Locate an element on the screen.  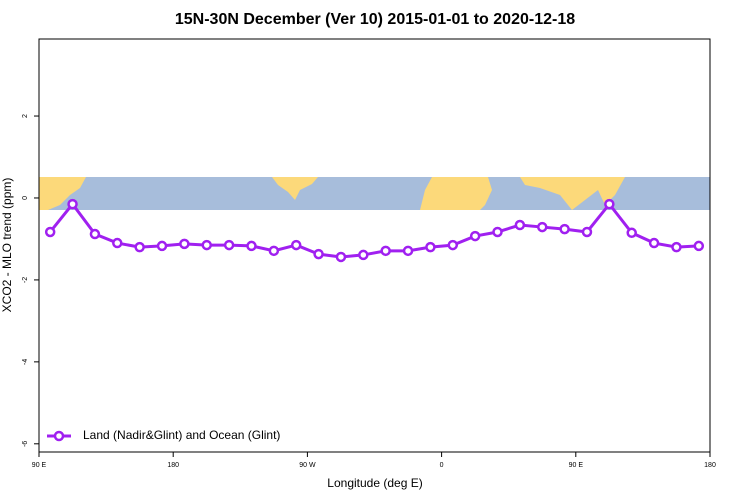
y-tick-label: -4 is located at coordinates (25, 362).